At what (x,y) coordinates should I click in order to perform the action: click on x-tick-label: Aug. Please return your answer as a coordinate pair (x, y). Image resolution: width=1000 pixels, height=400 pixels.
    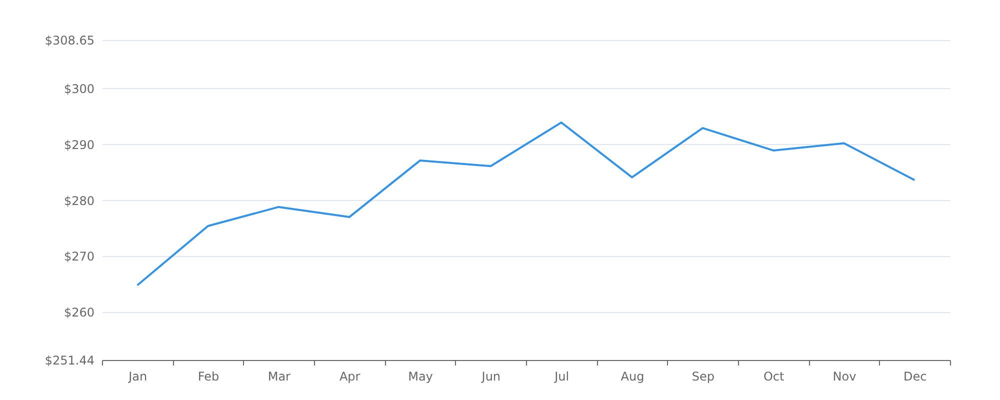
    Looking at the image, I should click on (632, 377).